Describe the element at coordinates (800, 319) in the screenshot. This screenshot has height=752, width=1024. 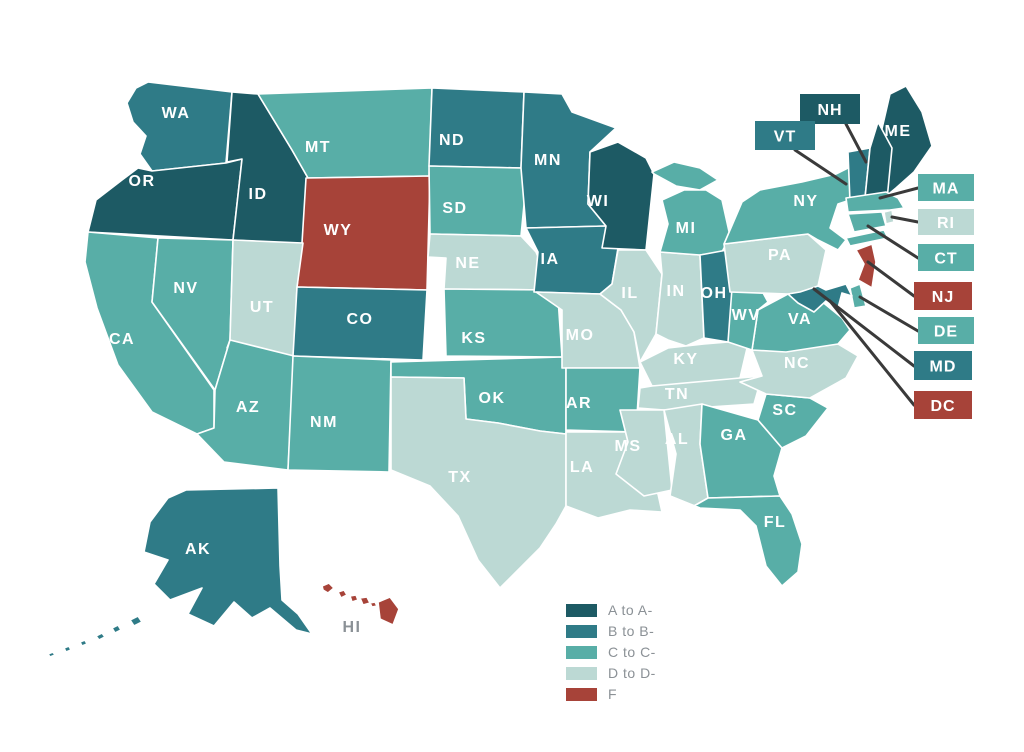
I see `state-label-va: VA` at that location.